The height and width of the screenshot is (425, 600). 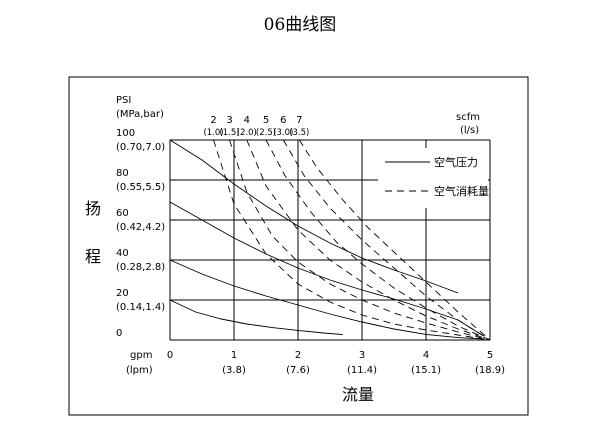 What do you see at coordinates (426, 370) in the screenshot?
I see `x-tick-sublabel: (15.1)` at bounding box center [426, 370].